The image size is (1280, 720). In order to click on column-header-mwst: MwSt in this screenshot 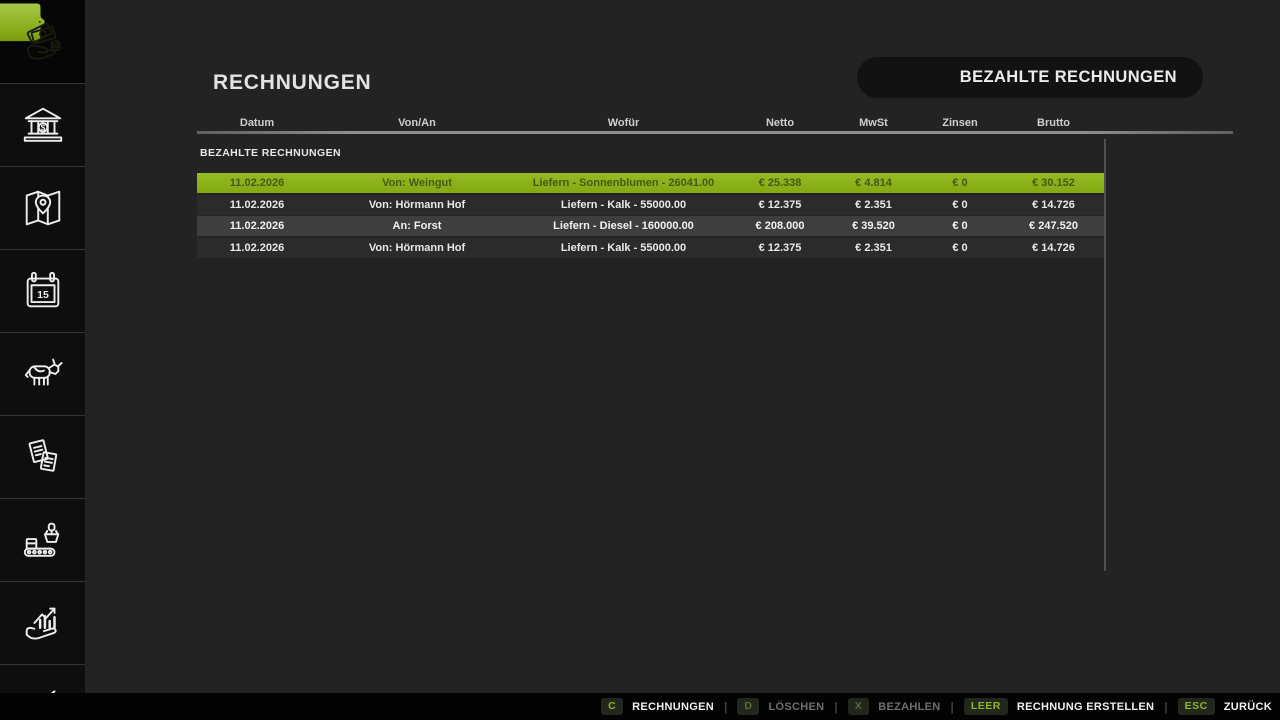, I will do `click(873, 123)`.